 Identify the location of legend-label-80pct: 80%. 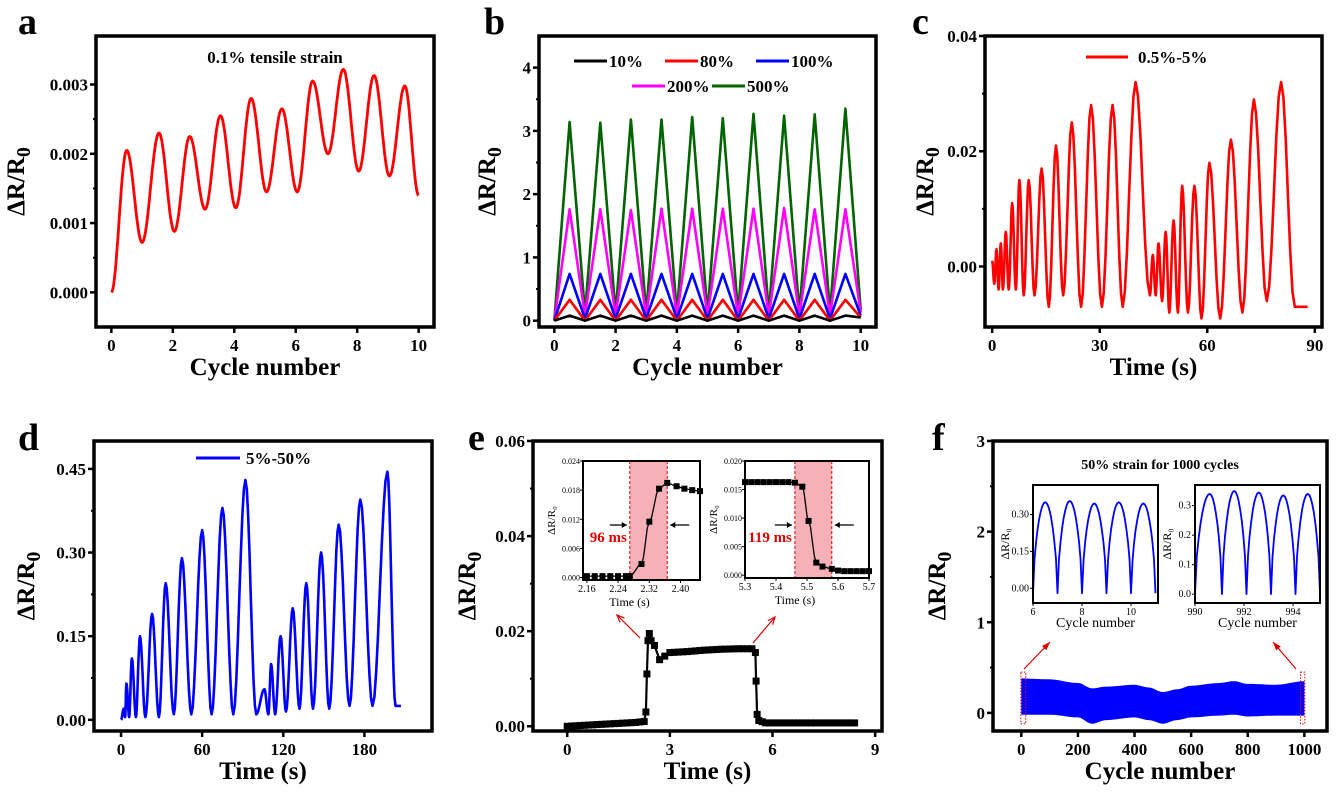
(717, 61).